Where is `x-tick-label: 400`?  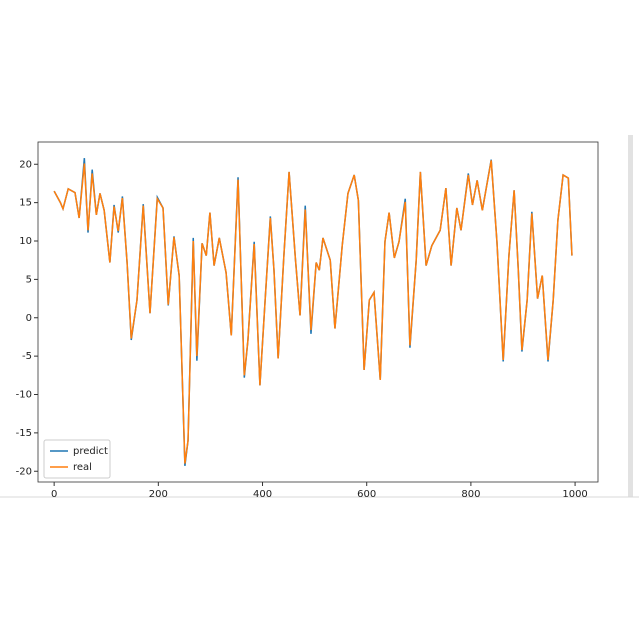 x-tick-label: 400 is located at coordinates (262, 494).